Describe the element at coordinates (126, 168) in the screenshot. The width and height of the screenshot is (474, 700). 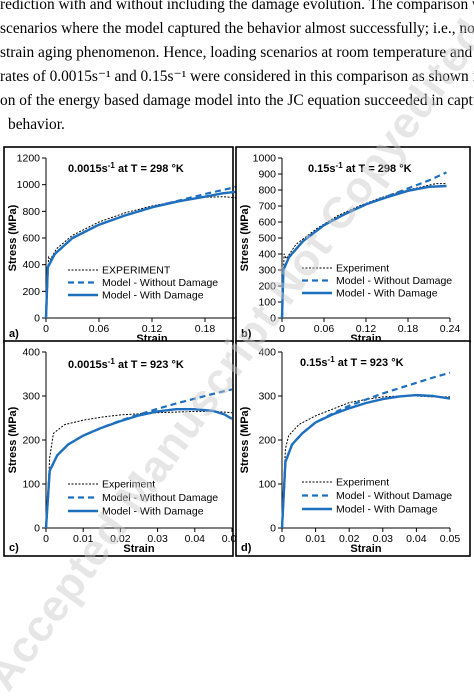
I see `panel-title: 0.0015s-1 at T = 298 °K` at that location.